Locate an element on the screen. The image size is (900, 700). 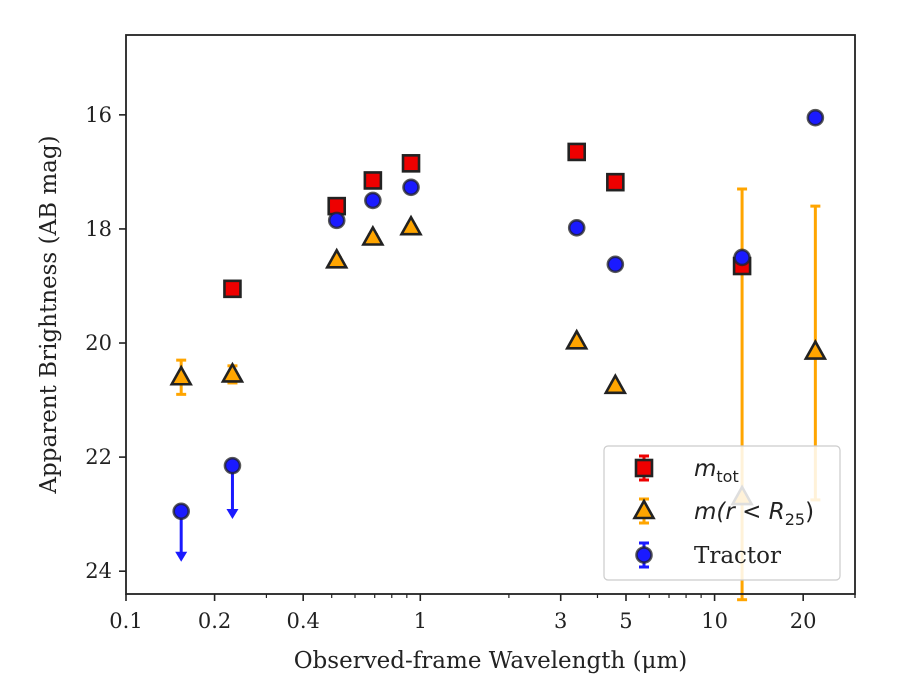
legend-label: Tractor is located at coordinates (737, 556).